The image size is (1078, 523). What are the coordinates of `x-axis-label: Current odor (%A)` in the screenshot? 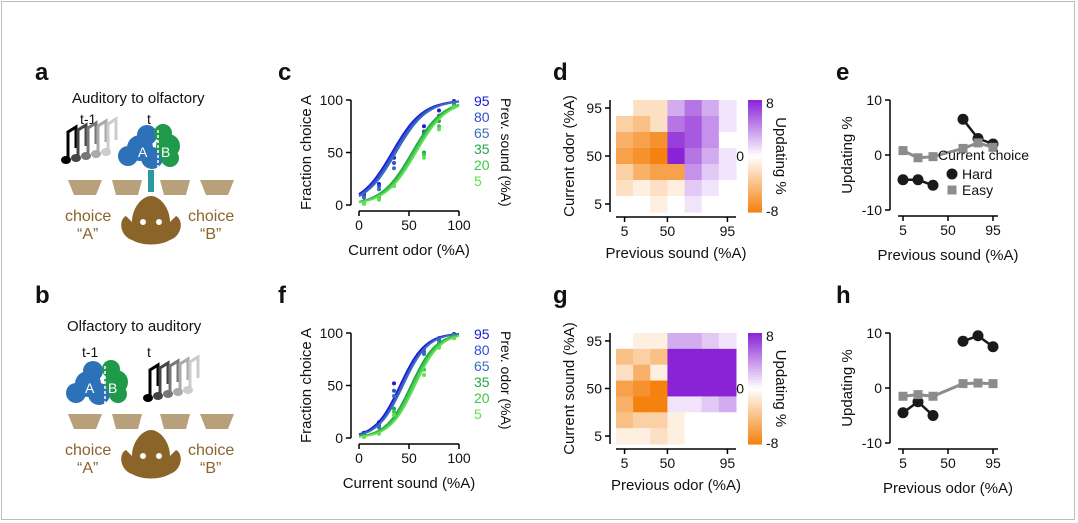 It's located at (409, 250).